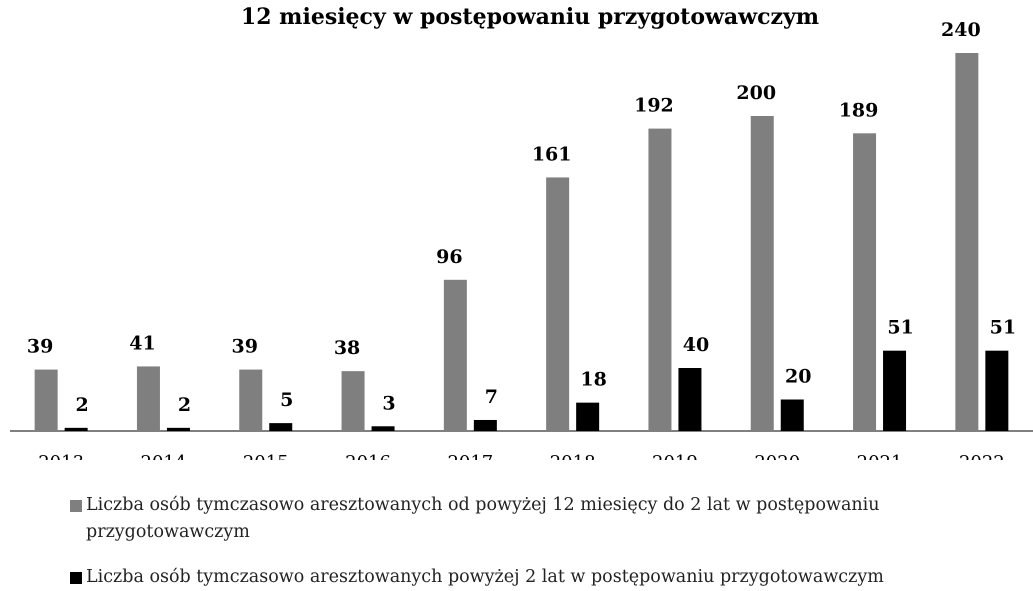 The height and width of the screenshot is (591, 1033). What do you see at coordinates (164, 456) in the screenshot?
I see `x-tick-label: 2014` at bounding box center [164, 456].